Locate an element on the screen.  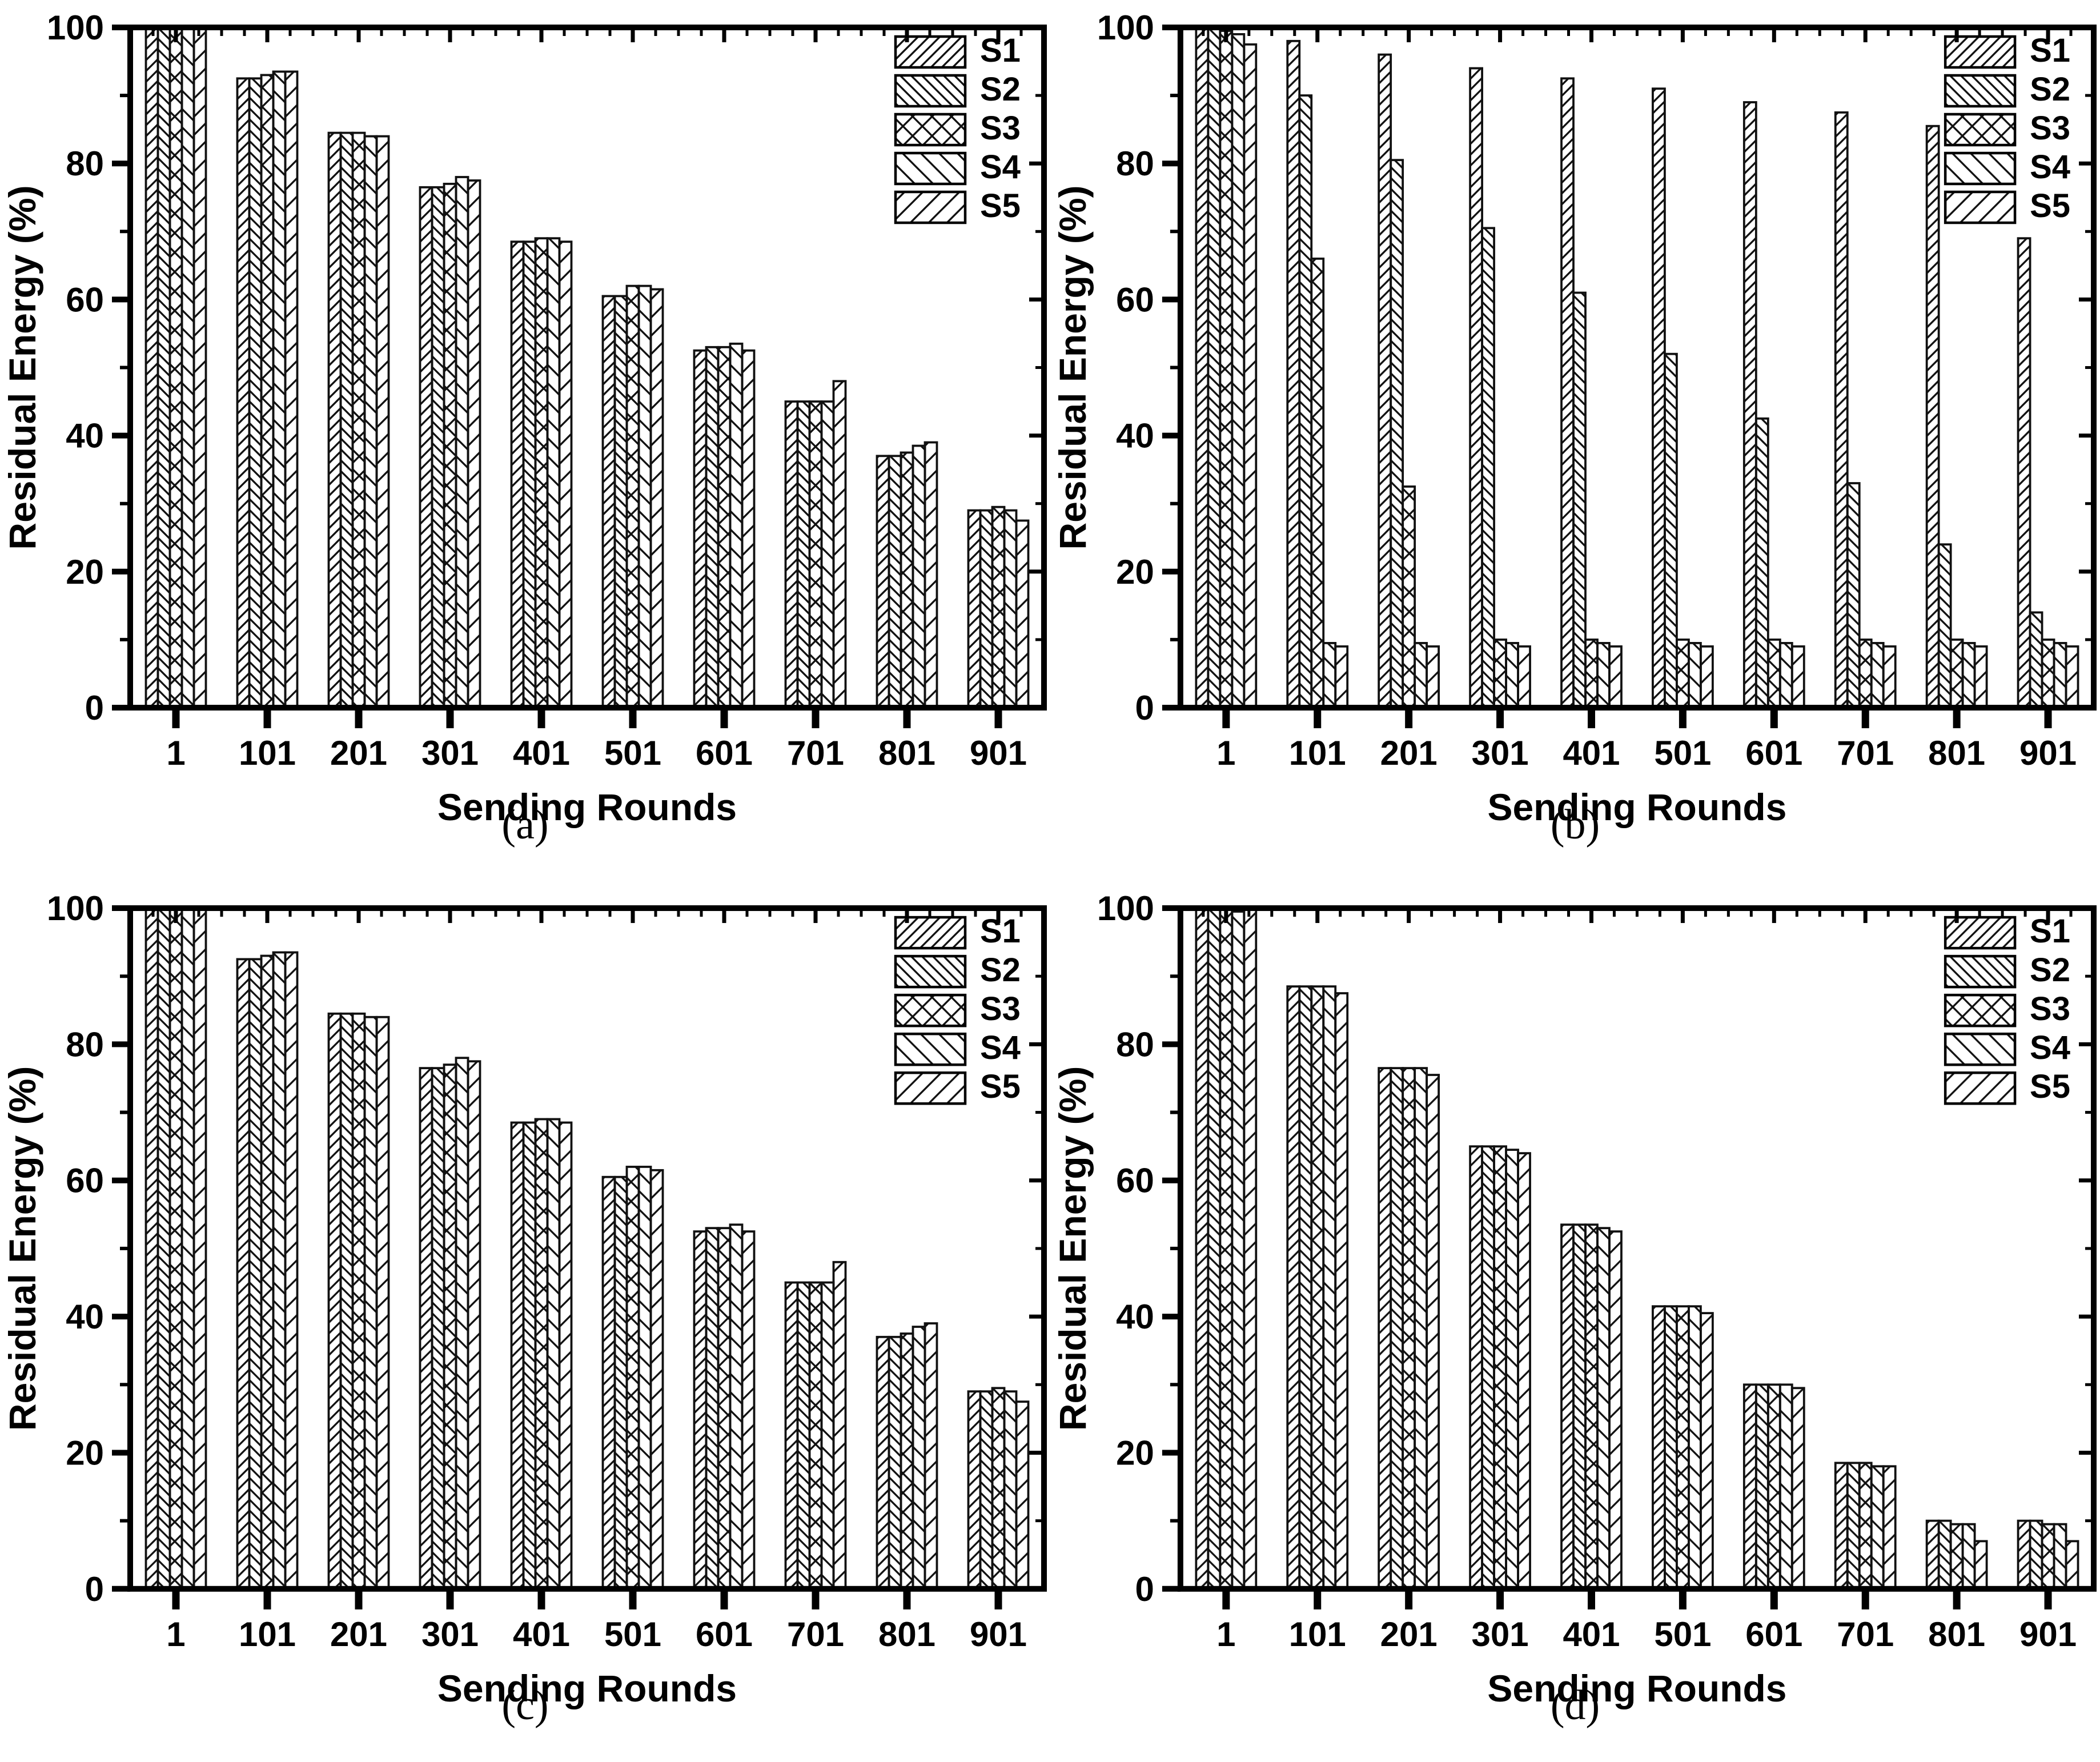
x-tick-label: 401 is located at coordinates (1592, 1634).